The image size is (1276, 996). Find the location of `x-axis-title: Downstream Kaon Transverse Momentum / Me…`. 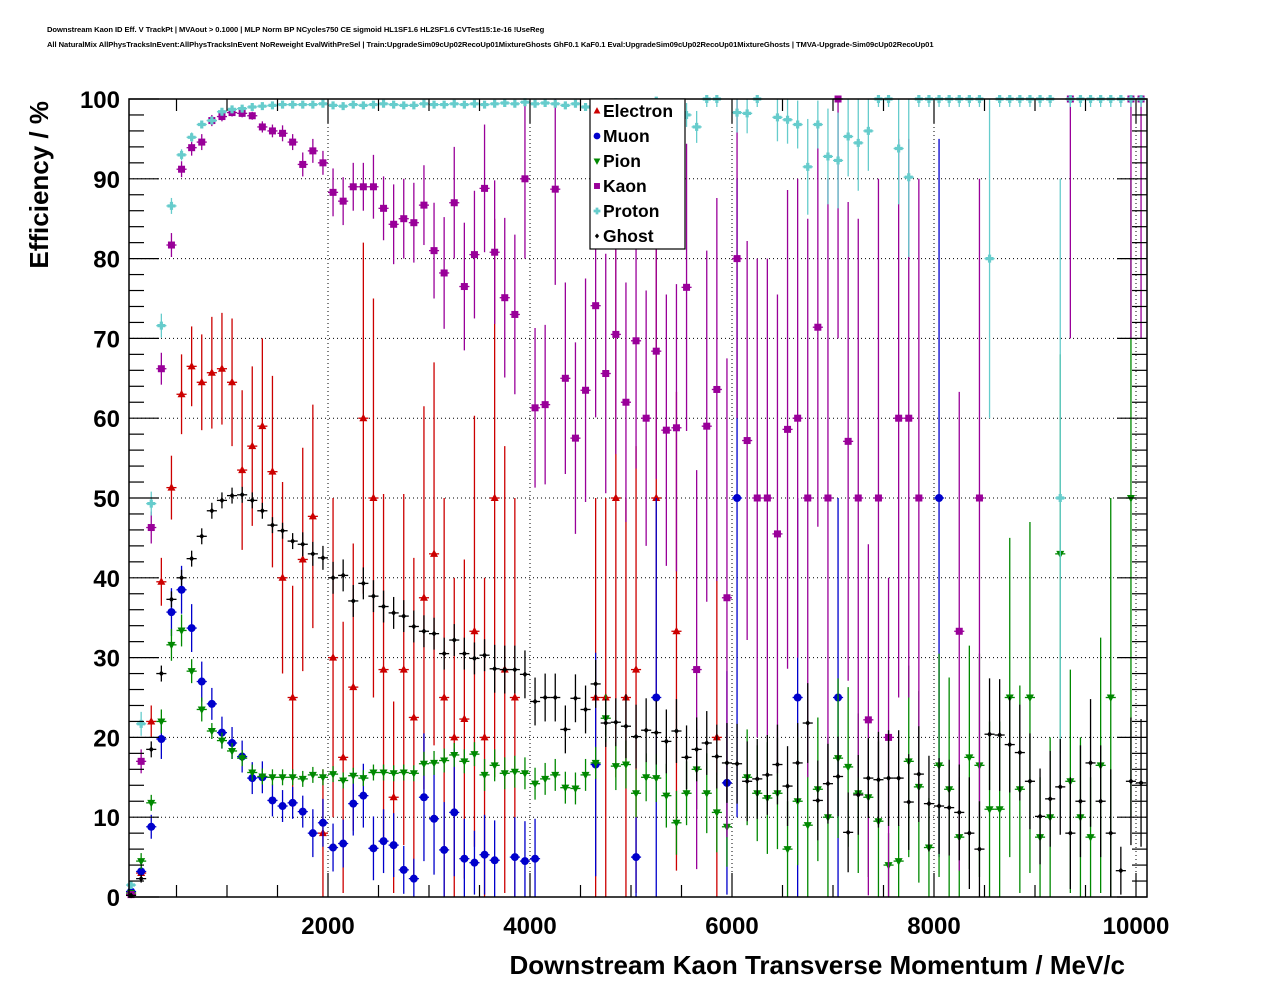

x-axis-title: Downstream Kaon Transverse Momentum / Me… is located at coordinates (817, 965).